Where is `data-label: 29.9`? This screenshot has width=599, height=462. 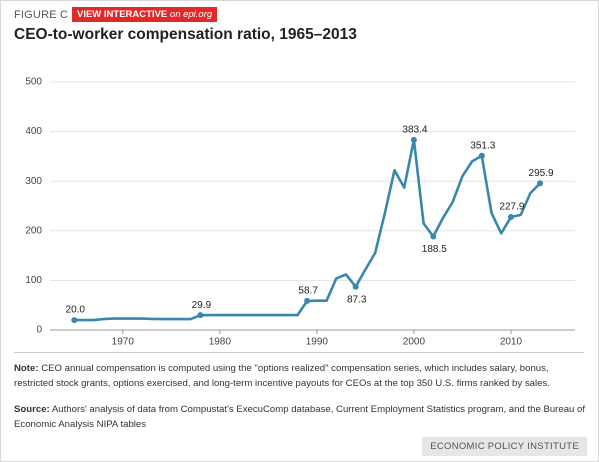 data-label: 29.9 is located at coordinates (202, 305).